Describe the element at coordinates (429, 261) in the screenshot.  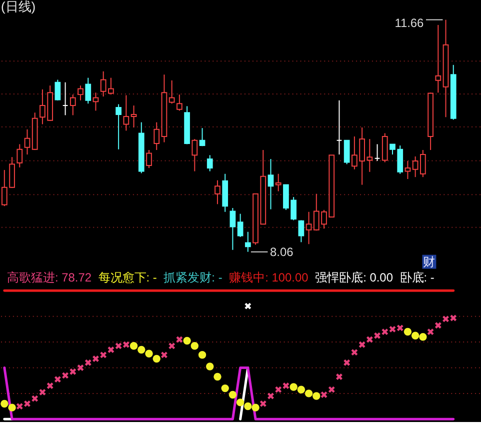
I see `text: 财` at that location.